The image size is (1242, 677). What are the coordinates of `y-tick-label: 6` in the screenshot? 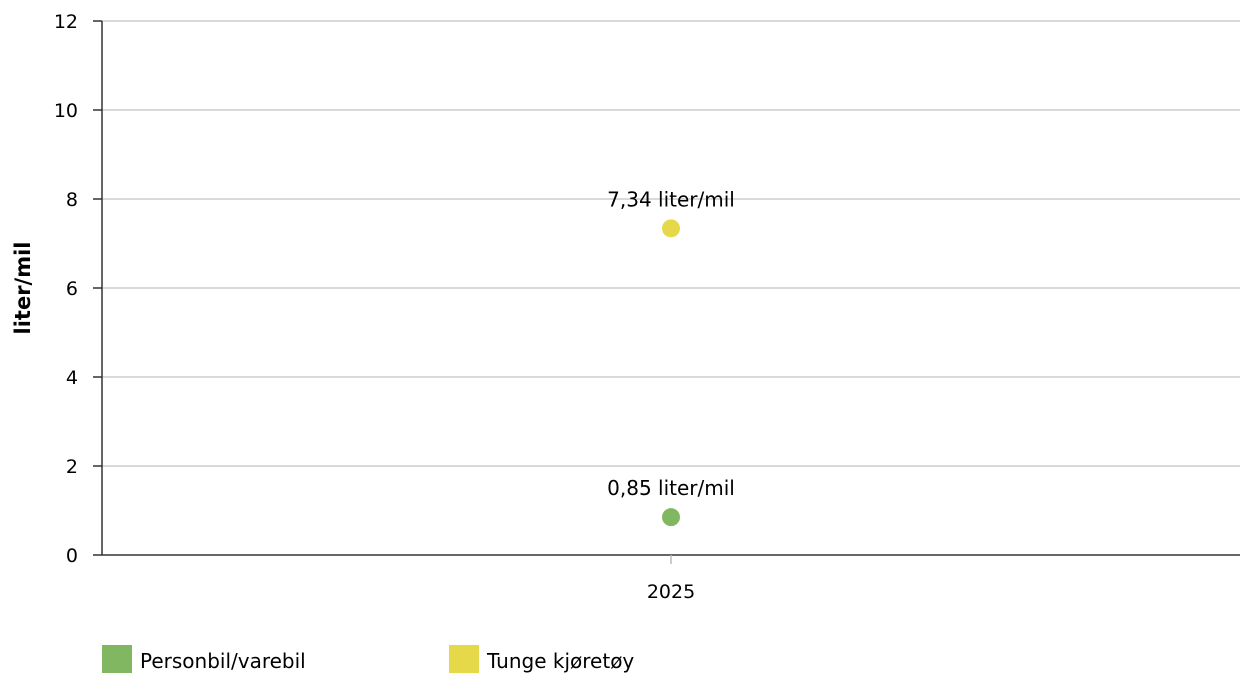 It's located at (72, 289).